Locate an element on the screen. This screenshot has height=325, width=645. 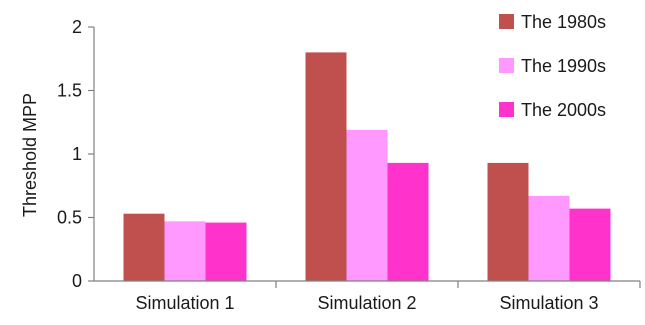
y-tick-label: 0 is located at coordinates (77, 281).